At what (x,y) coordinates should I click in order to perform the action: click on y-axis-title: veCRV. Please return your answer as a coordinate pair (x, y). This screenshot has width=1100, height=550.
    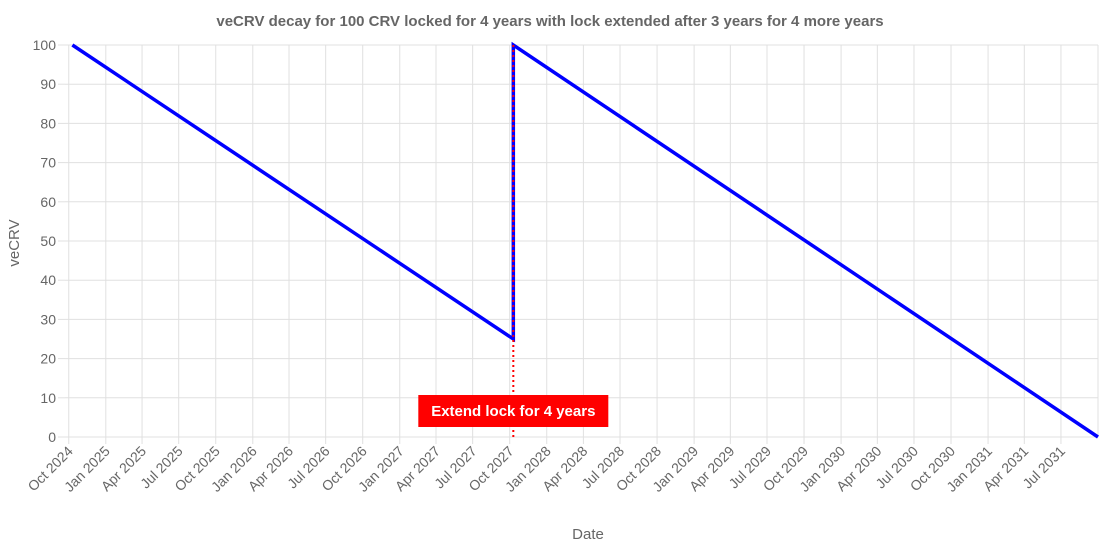
    Looking at the image, I should click on (14, 242).